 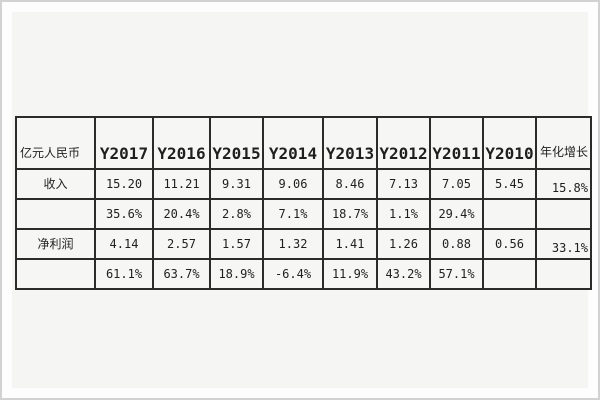 I want to click on revenue-growth-value: 7.1%, so click(x=293, y=214).